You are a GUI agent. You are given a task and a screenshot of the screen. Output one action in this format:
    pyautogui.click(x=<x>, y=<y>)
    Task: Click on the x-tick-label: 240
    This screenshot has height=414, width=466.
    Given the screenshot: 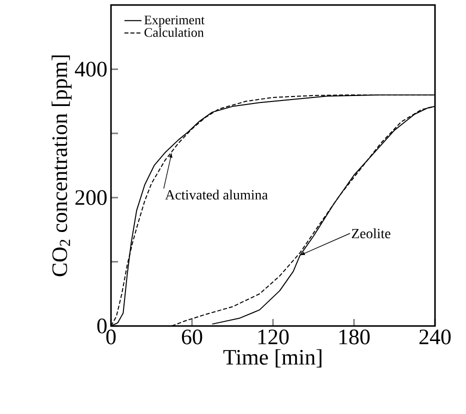 What is the action you would take?
    pyautogui.click(x=435, y=337)
    